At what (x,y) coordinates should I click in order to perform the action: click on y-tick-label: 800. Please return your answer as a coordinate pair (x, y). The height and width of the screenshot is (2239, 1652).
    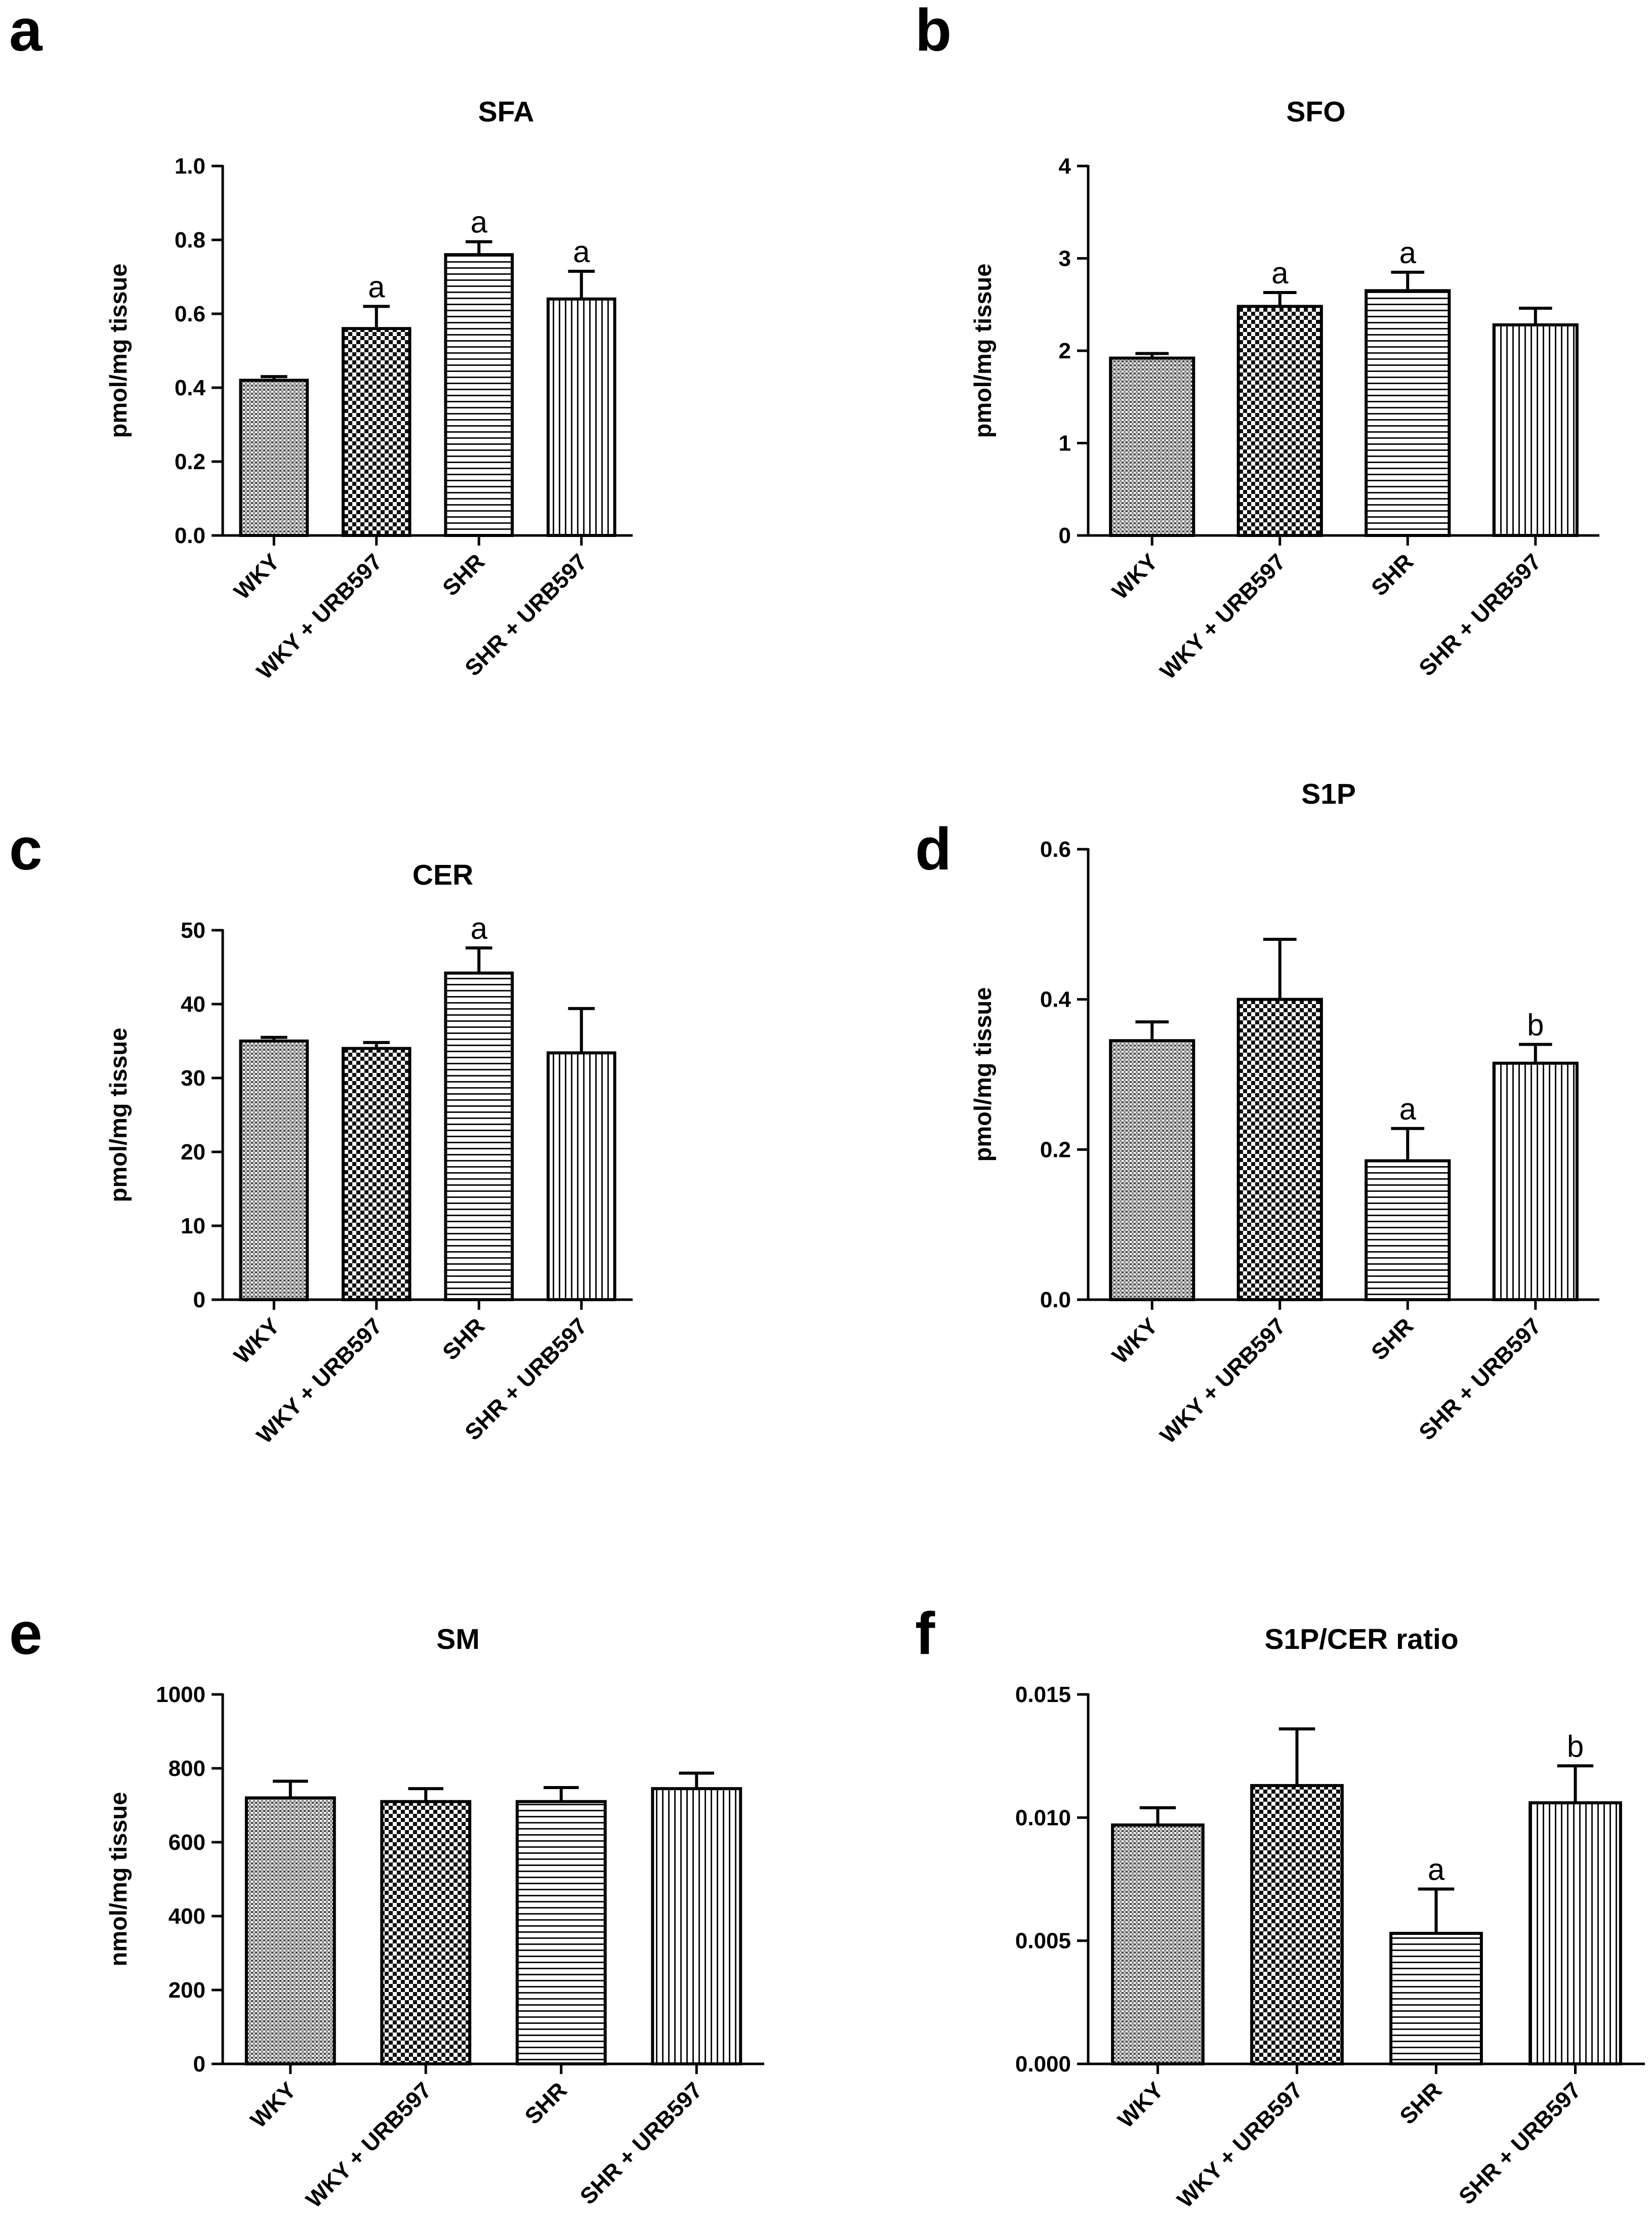
    Looking at the image, I should click on (187, 1768).